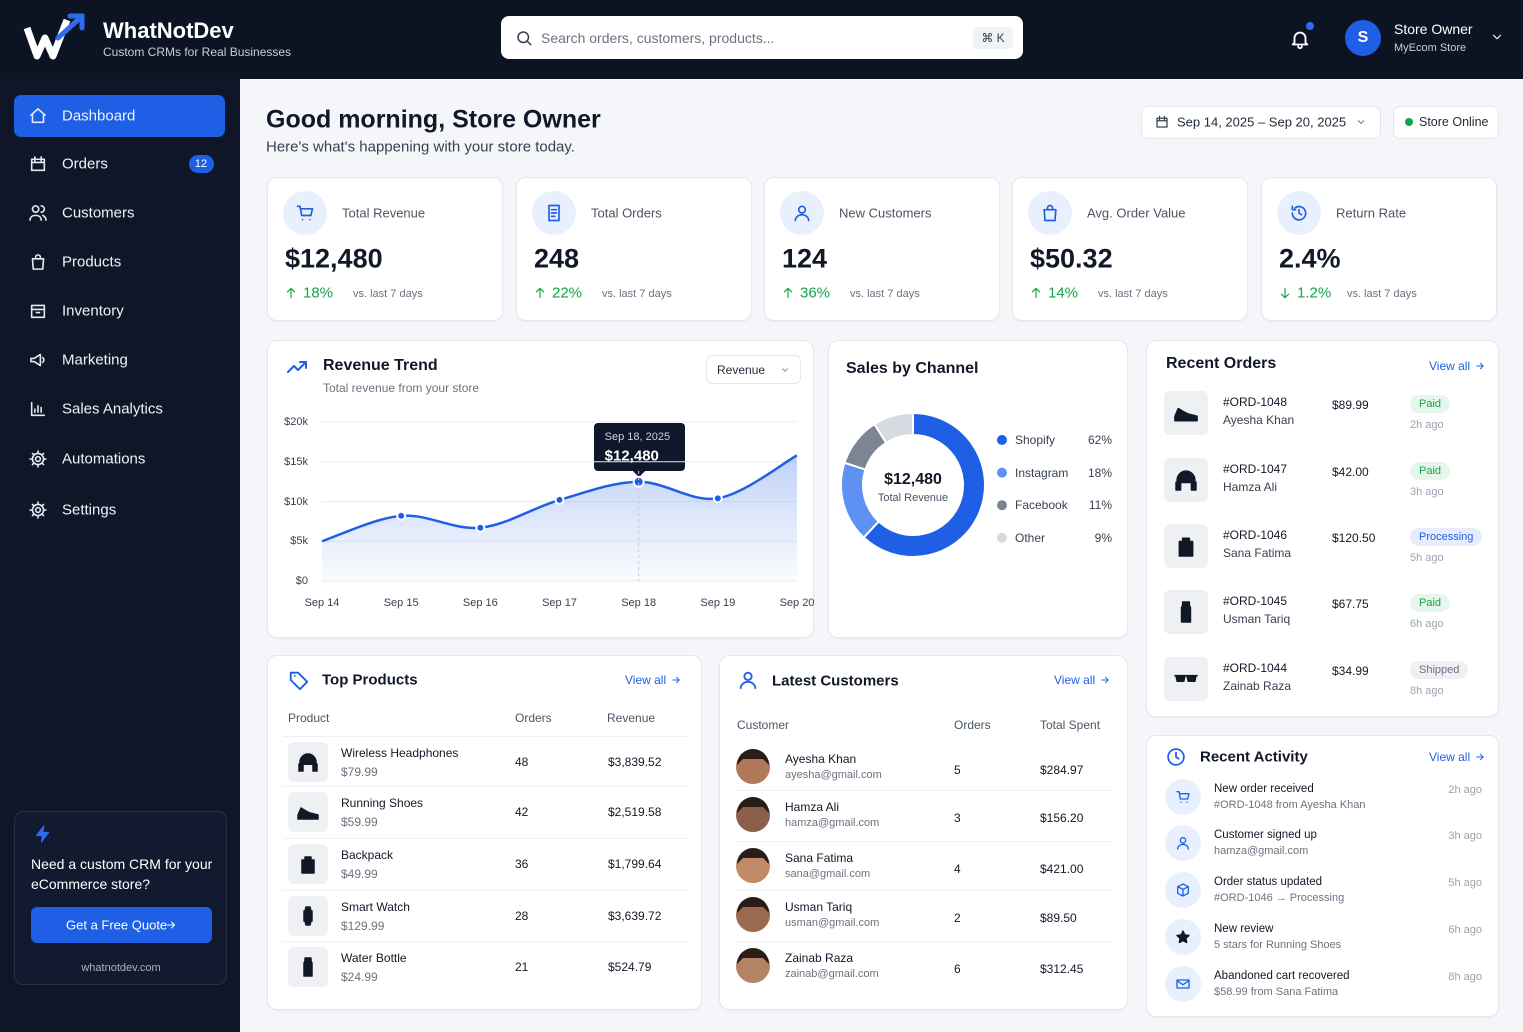 The image size is (1523, 1032). Describe the element at coordinates (1264, 789) in the screenshot. I see `activity-title: New order received` at that location.